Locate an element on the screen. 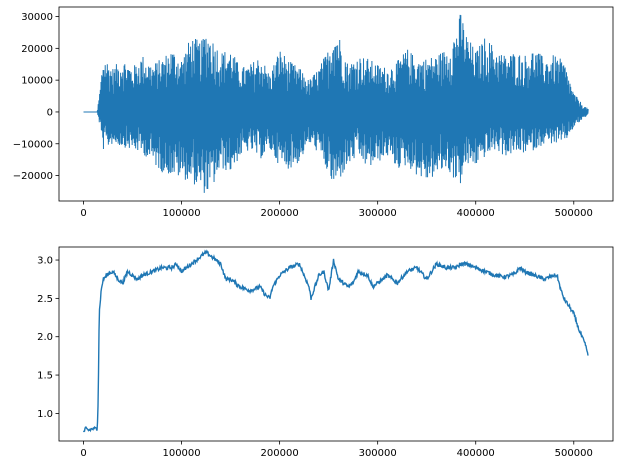 The image size is (619, 466). waveform-xtick-label: 200000 is located at coordinates (280, 213).